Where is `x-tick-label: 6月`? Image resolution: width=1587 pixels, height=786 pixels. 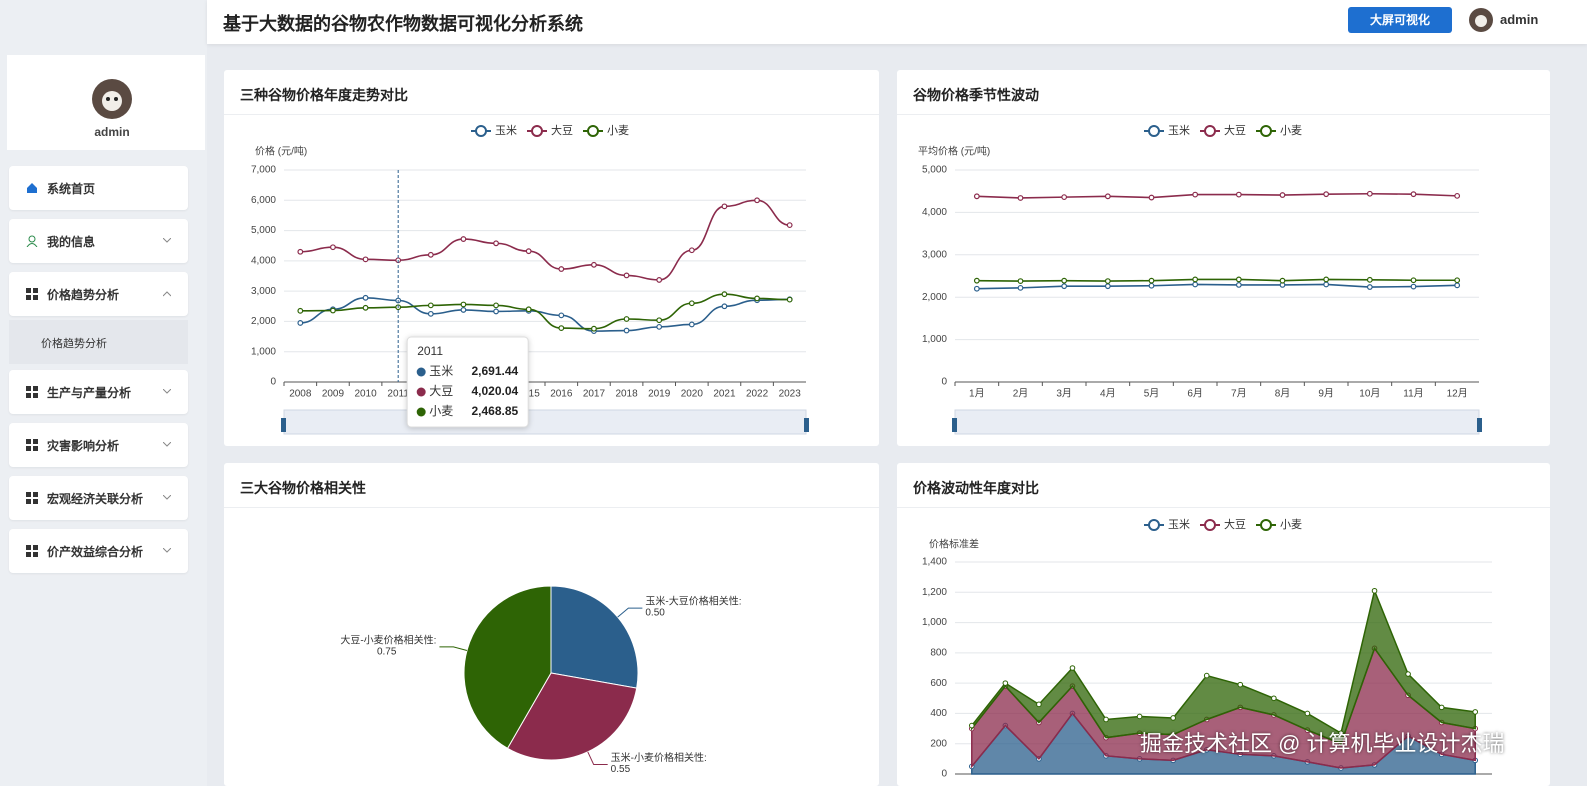 x-tick-label: 6月 is located at coordinates (1195, 394).